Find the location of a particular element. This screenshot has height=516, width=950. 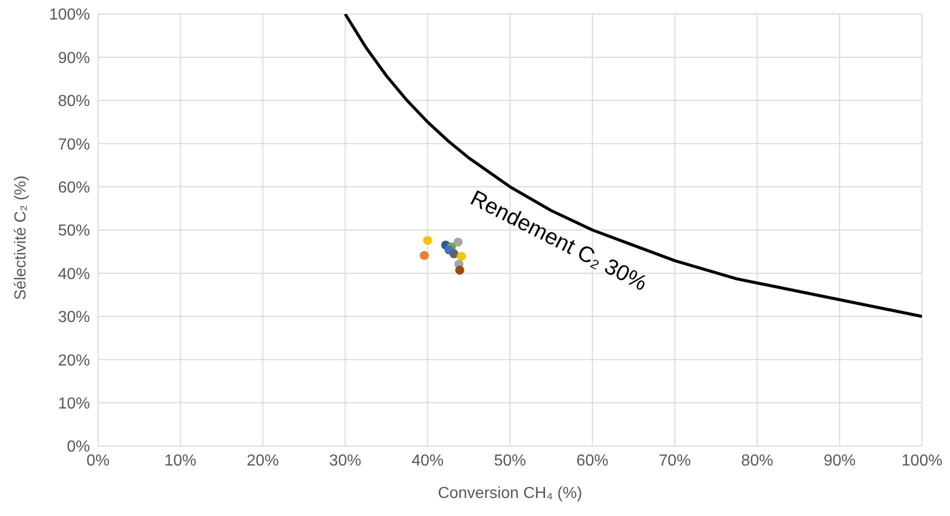

y-tick-label: 20% is located at coordinates (74, 361).